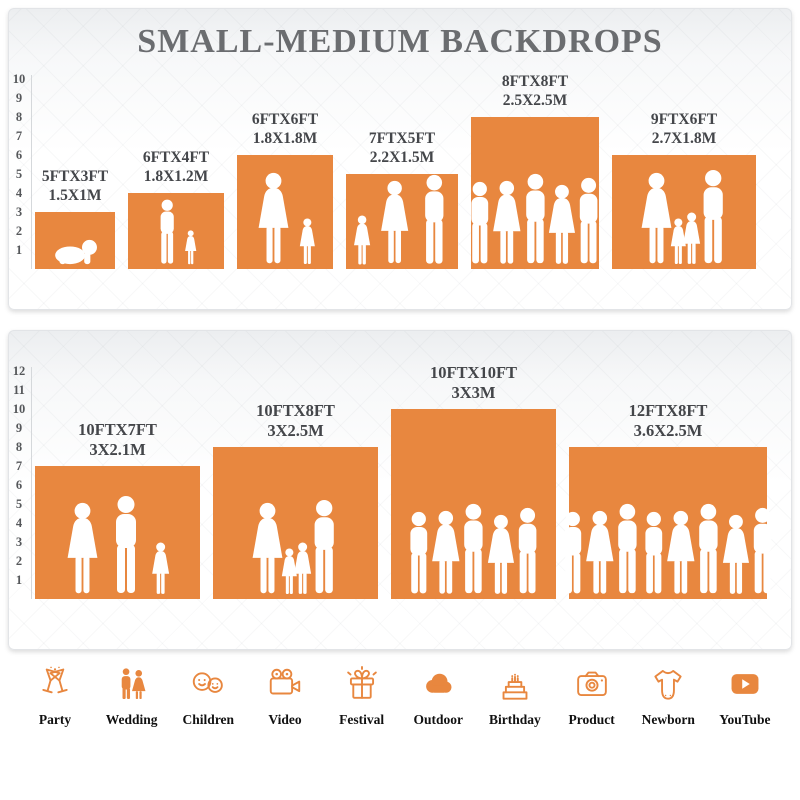  I want to click on bar-size-label: 10FTX8FT 3X2.5M, so click(295, 421).